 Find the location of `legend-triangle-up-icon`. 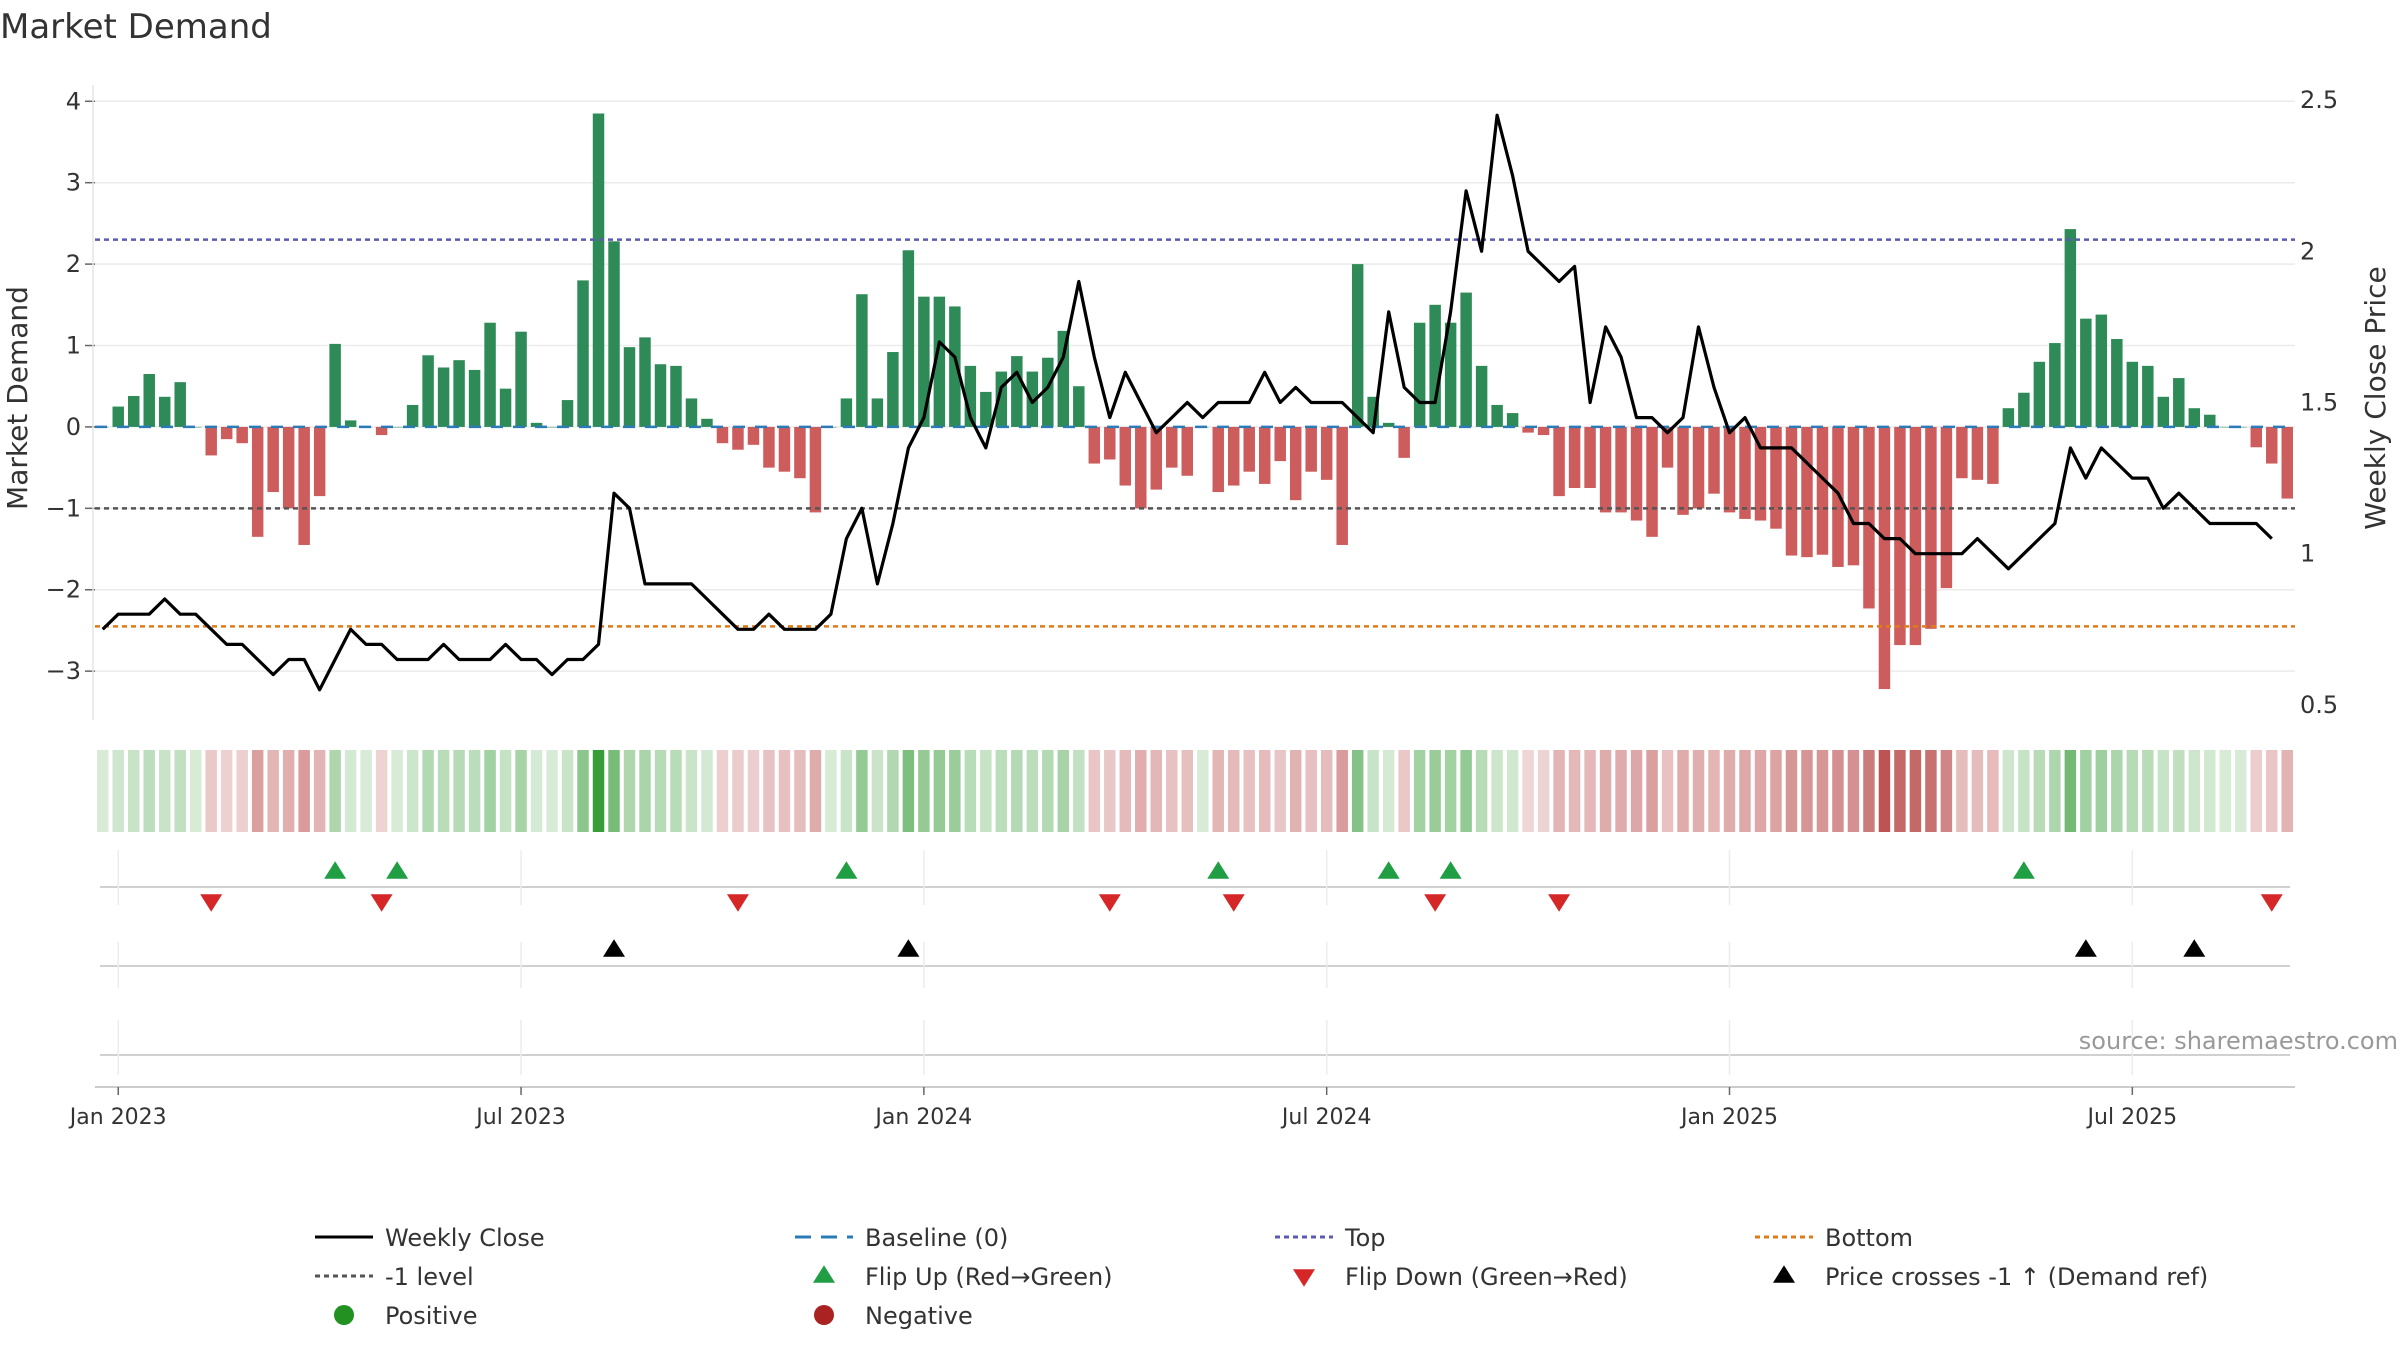

legend-triangle-up-icon is located at coordinates (1784, 1274).